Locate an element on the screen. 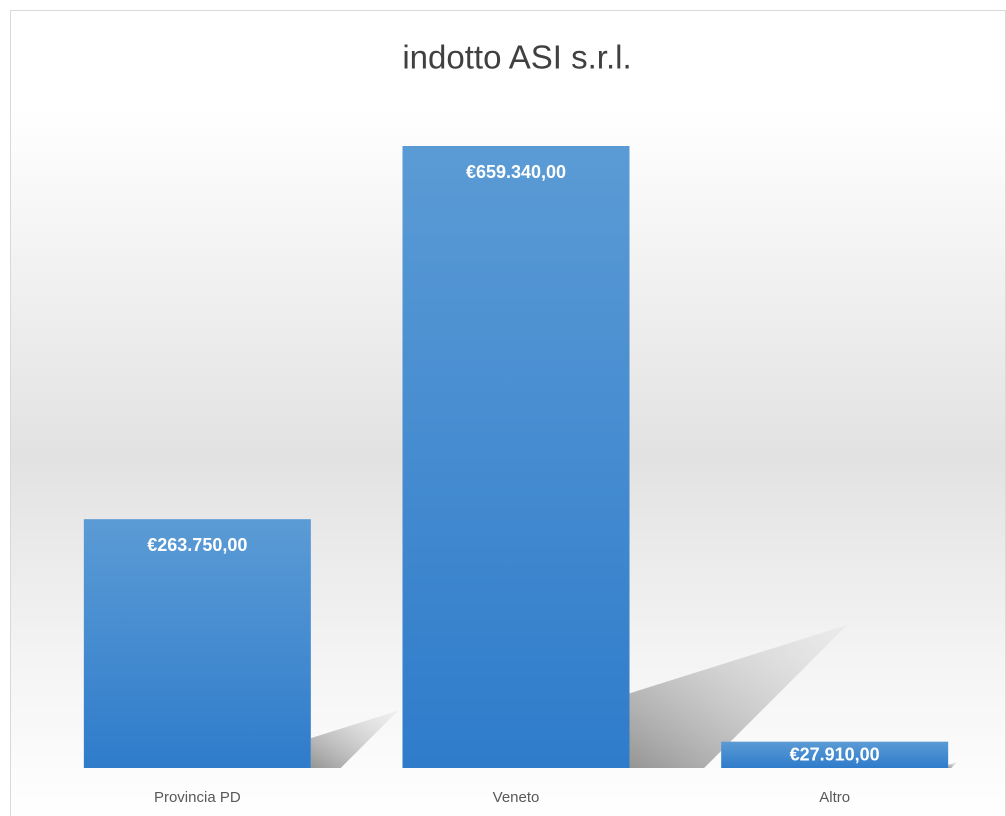  data-label: €27.910,00 is located at coordinates (835, 755).